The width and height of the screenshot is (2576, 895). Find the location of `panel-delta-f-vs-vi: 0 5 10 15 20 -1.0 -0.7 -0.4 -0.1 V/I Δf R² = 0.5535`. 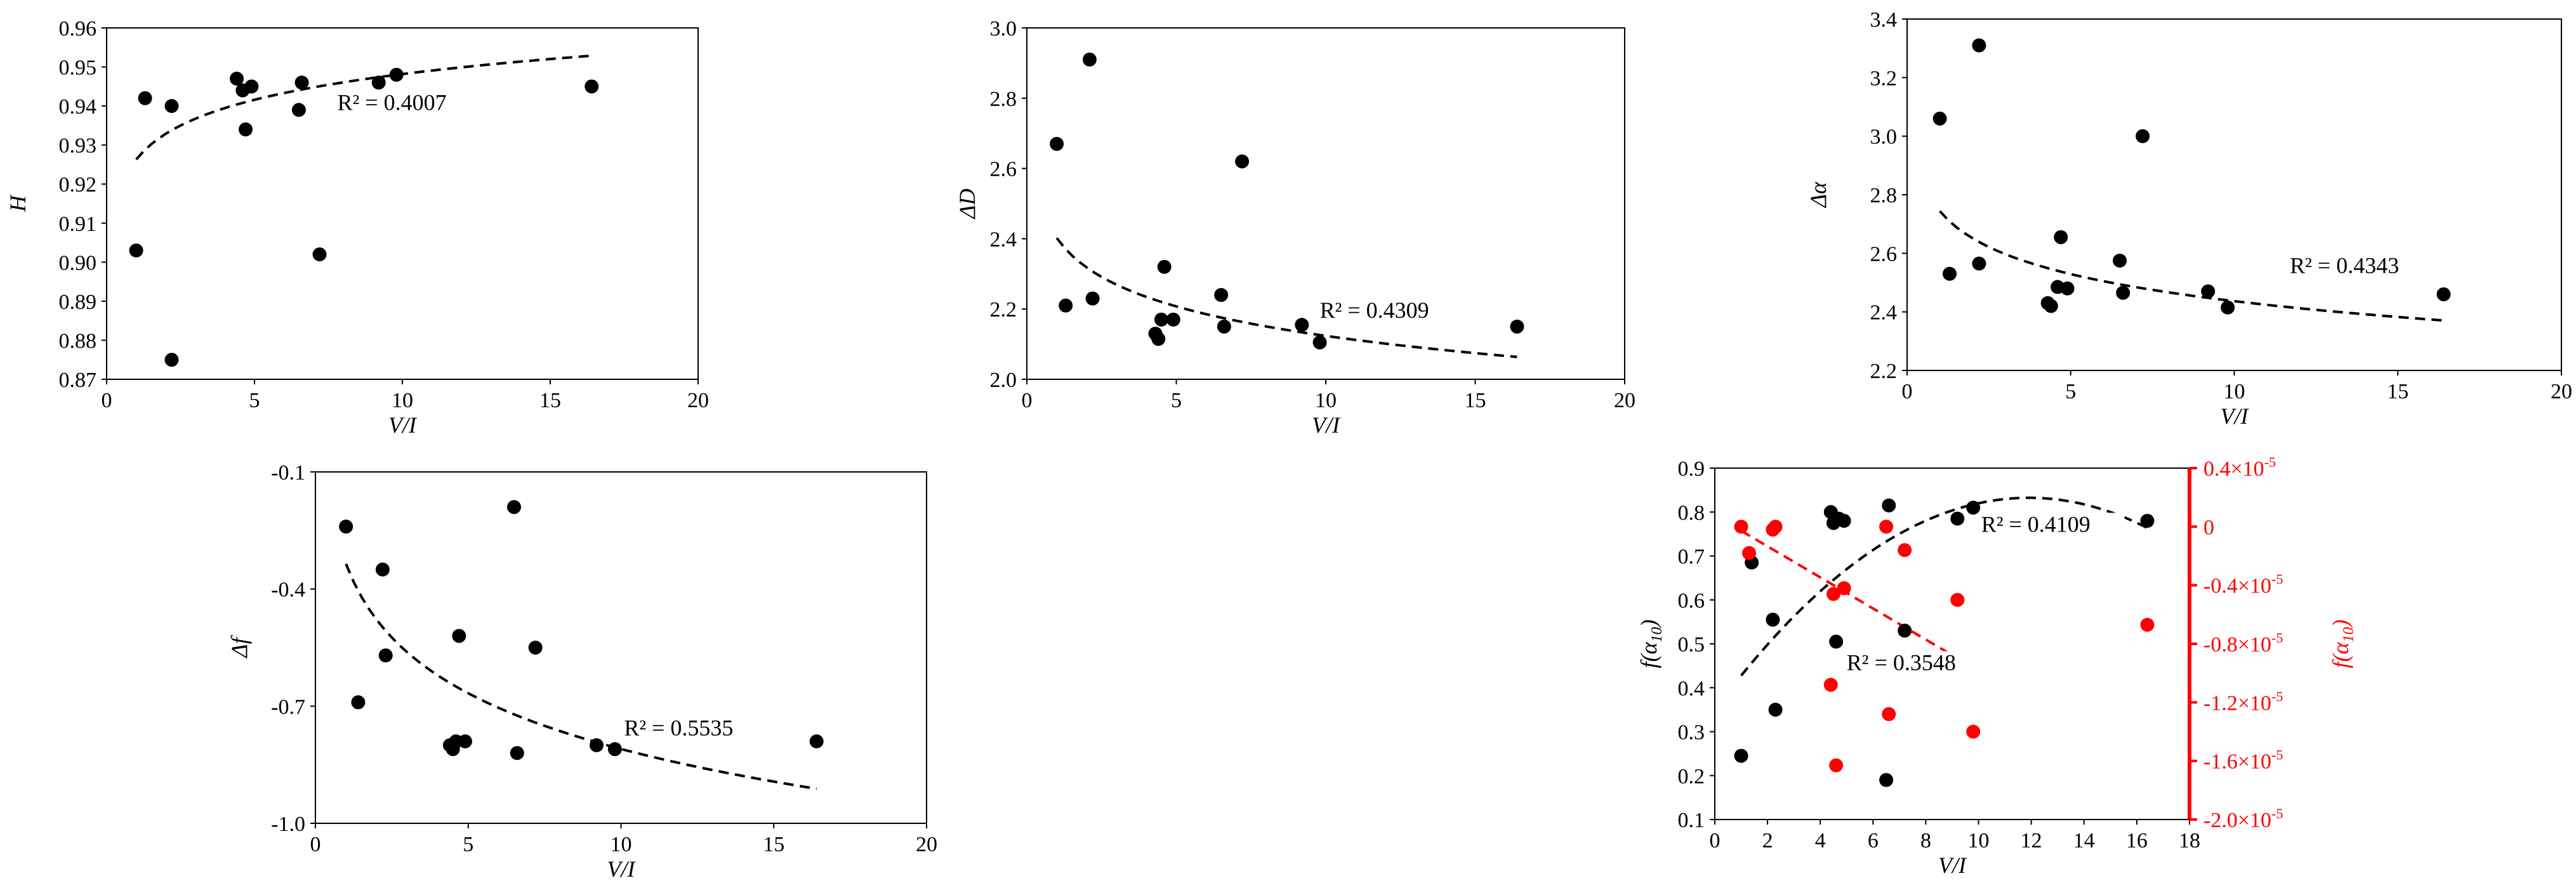

panel-delta-f-vs-vi: 0 5 10 15 20 -1.0 -0.7 -0.4 -0.1 V/I Δf R² = 0.5535 is located at coordinates (582, 671).